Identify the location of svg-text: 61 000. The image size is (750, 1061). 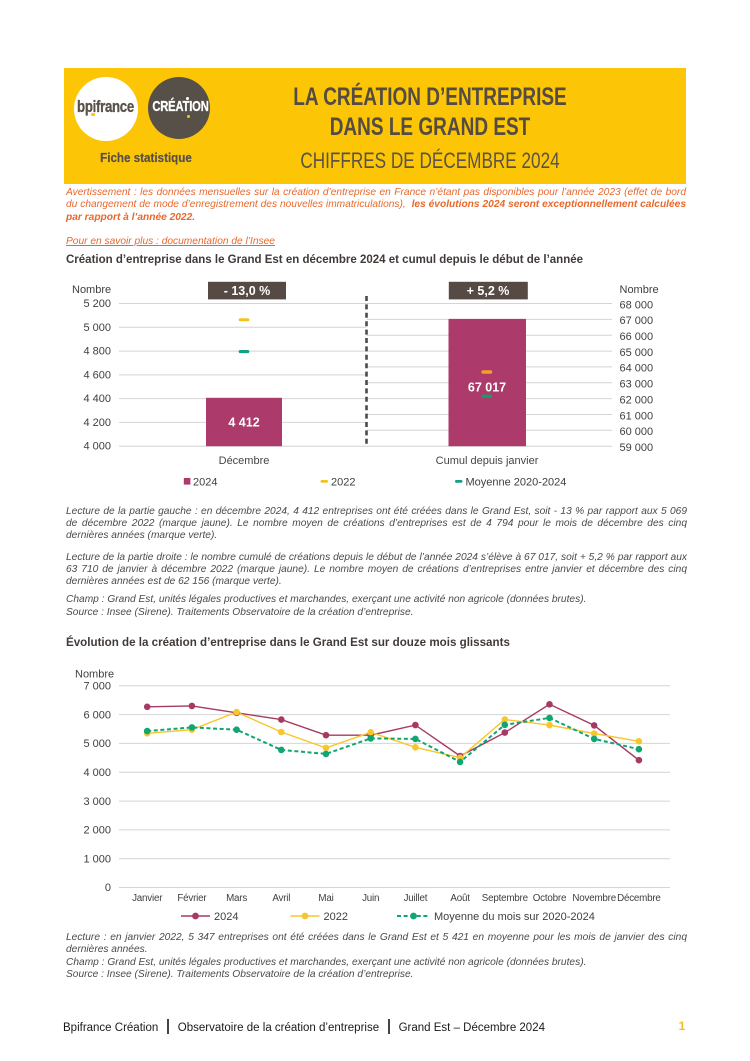
(637, 416).